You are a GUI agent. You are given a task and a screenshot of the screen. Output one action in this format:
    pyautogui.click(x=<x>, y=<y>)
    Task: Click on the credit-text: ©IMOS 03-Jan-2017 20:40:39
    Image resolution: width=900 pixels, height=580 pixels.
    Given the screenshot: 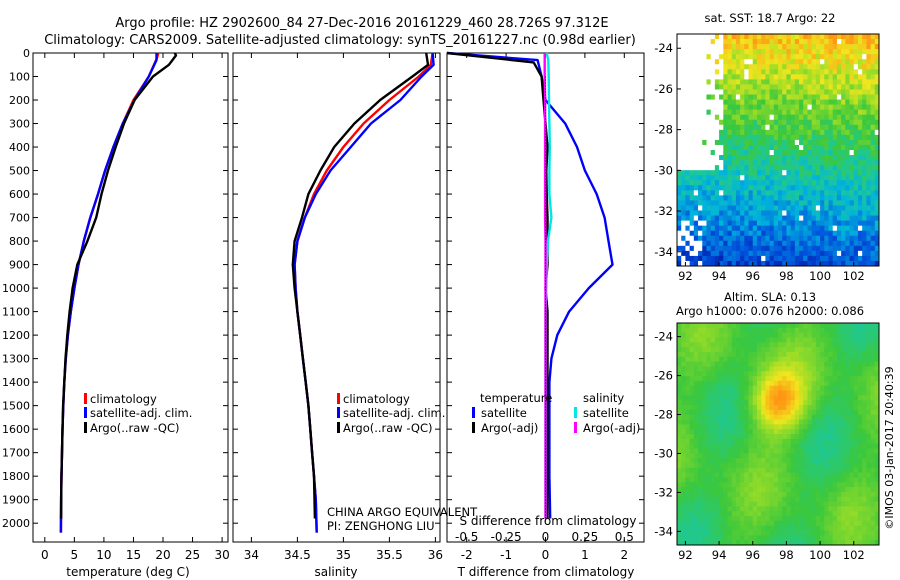 What is the action you would take?
    pyautogui.click(x=889, y=447)
    